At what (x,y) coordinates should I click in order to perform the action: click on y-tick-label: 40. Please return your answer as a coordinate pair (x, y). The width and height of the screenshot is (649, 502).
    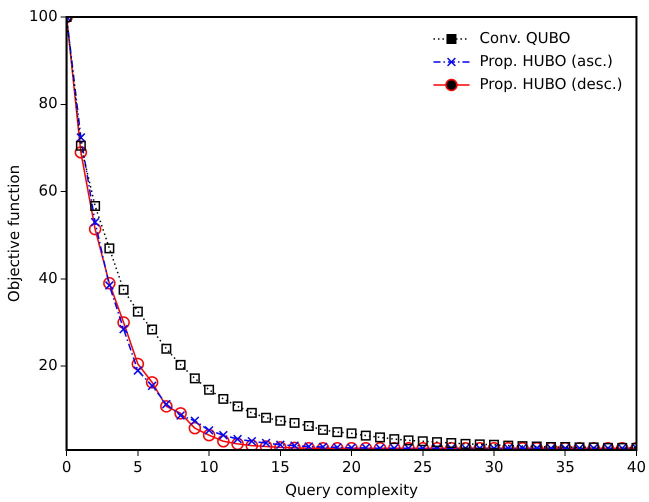
    Looking at the image, I should click on (48, 277).